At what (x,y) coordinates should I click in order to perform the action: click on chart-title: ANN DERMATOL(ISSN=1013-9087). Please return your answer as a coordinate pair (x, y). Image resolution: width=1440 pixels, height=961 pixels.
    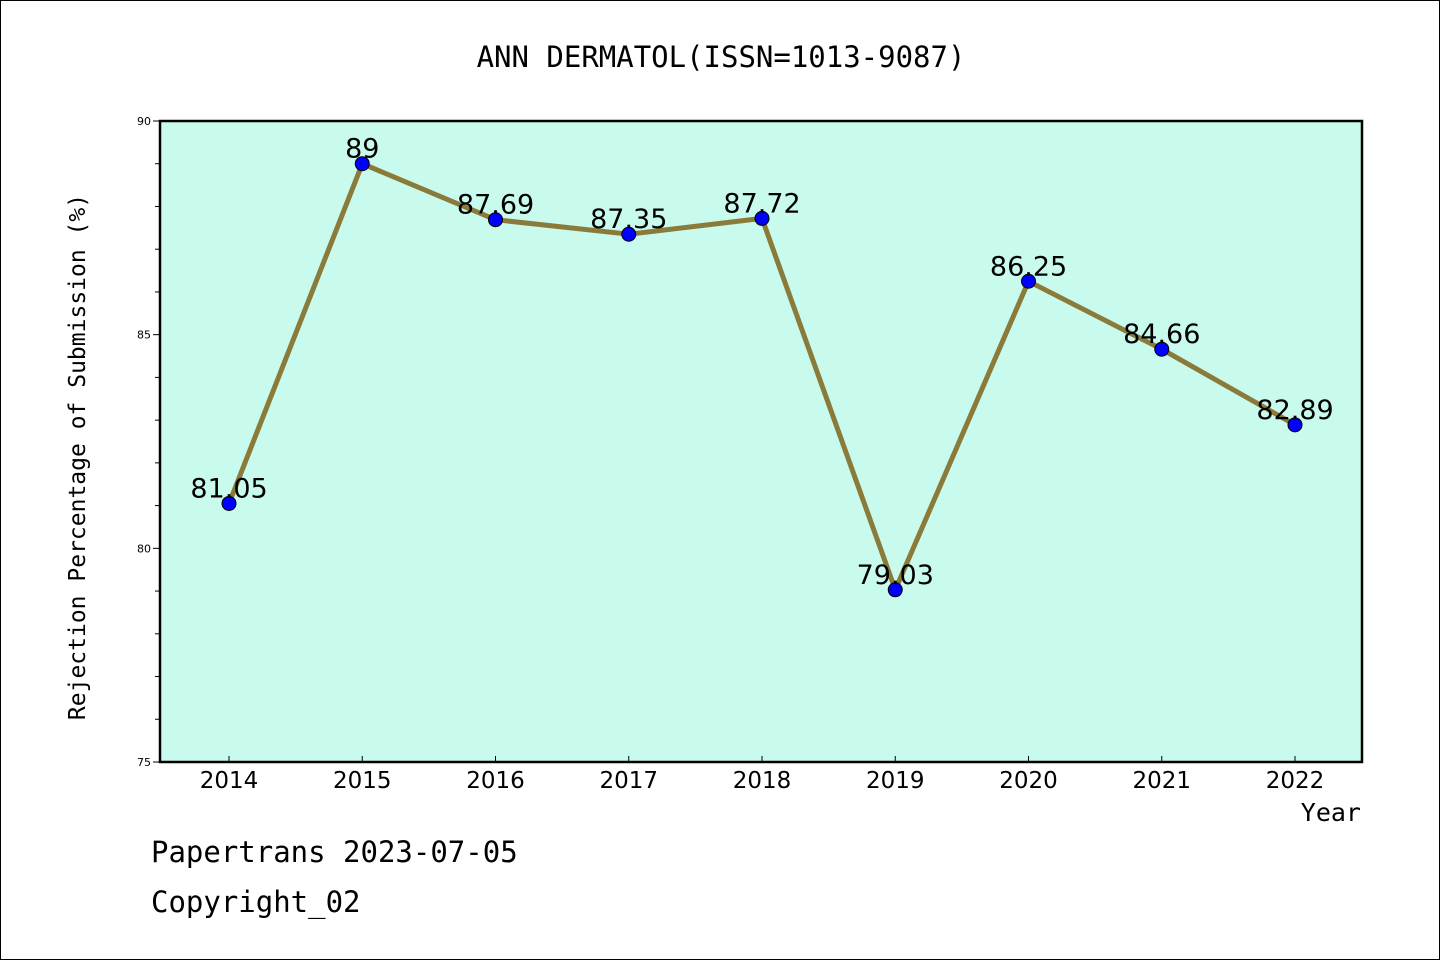
    Looking at the image, I should click on (721, 57).